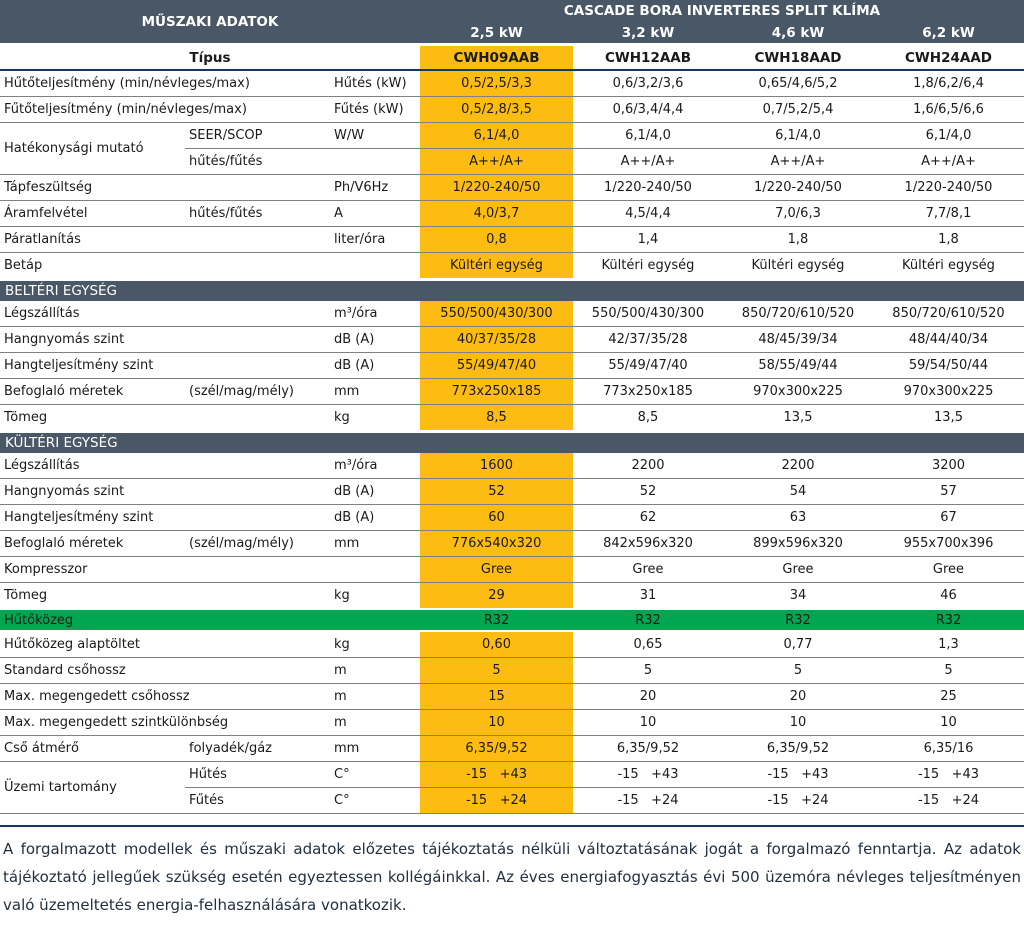 This screenshot has height=931, width=1024. What do you see at coordinates (496, 239) in the screenshot?
I see `value-cell: 0,8` at bounding box center [496, 239].